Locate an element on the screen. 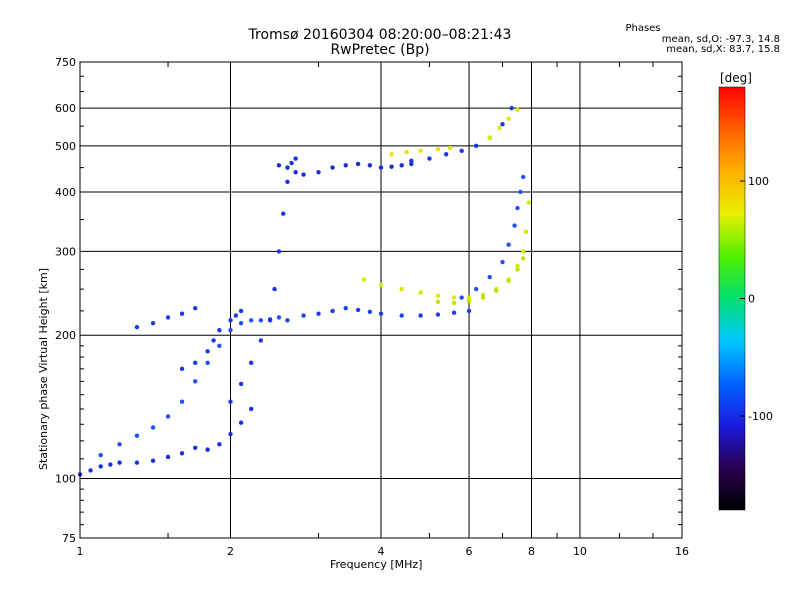 Image resolution: width=800 pixels, height=600 pixels. x-tick-label: 2 is located at coordinates (230, 551).